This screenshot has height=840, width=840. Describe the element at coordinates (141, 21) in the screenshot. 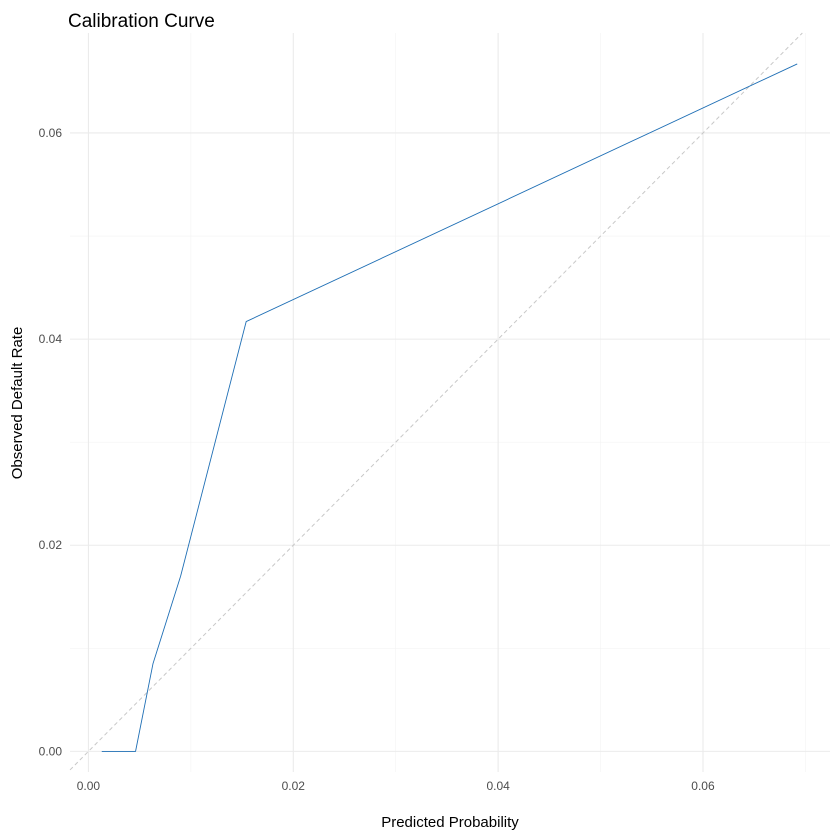

I see `chart-title: Calibration Curve` at that location.